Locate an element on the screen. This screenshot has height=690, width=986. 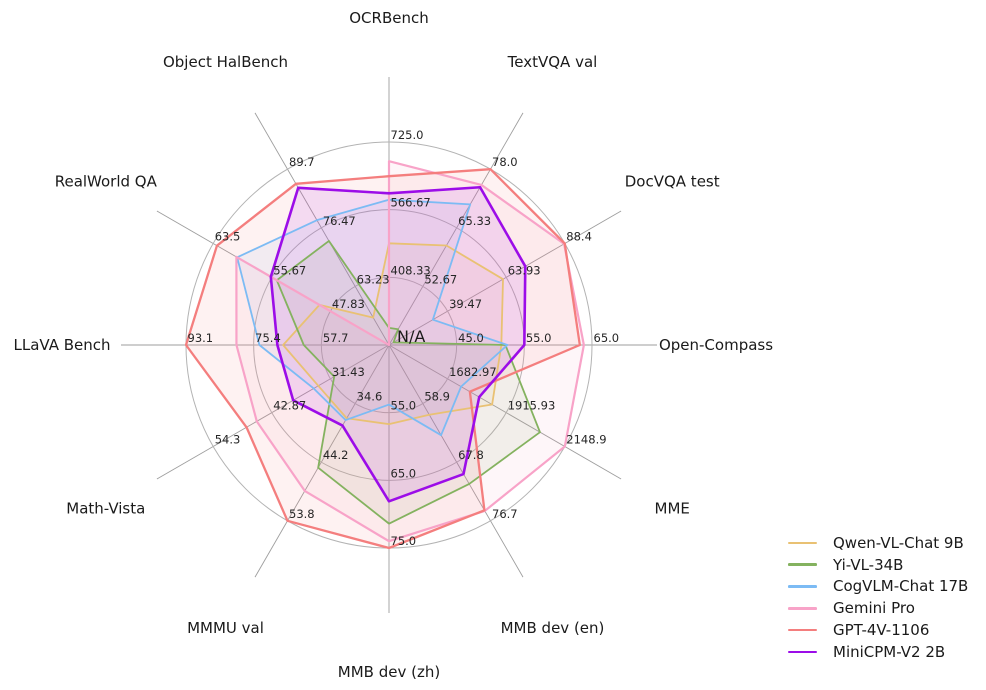
tick-label: 53.8 is located at coordinates (302, 514).